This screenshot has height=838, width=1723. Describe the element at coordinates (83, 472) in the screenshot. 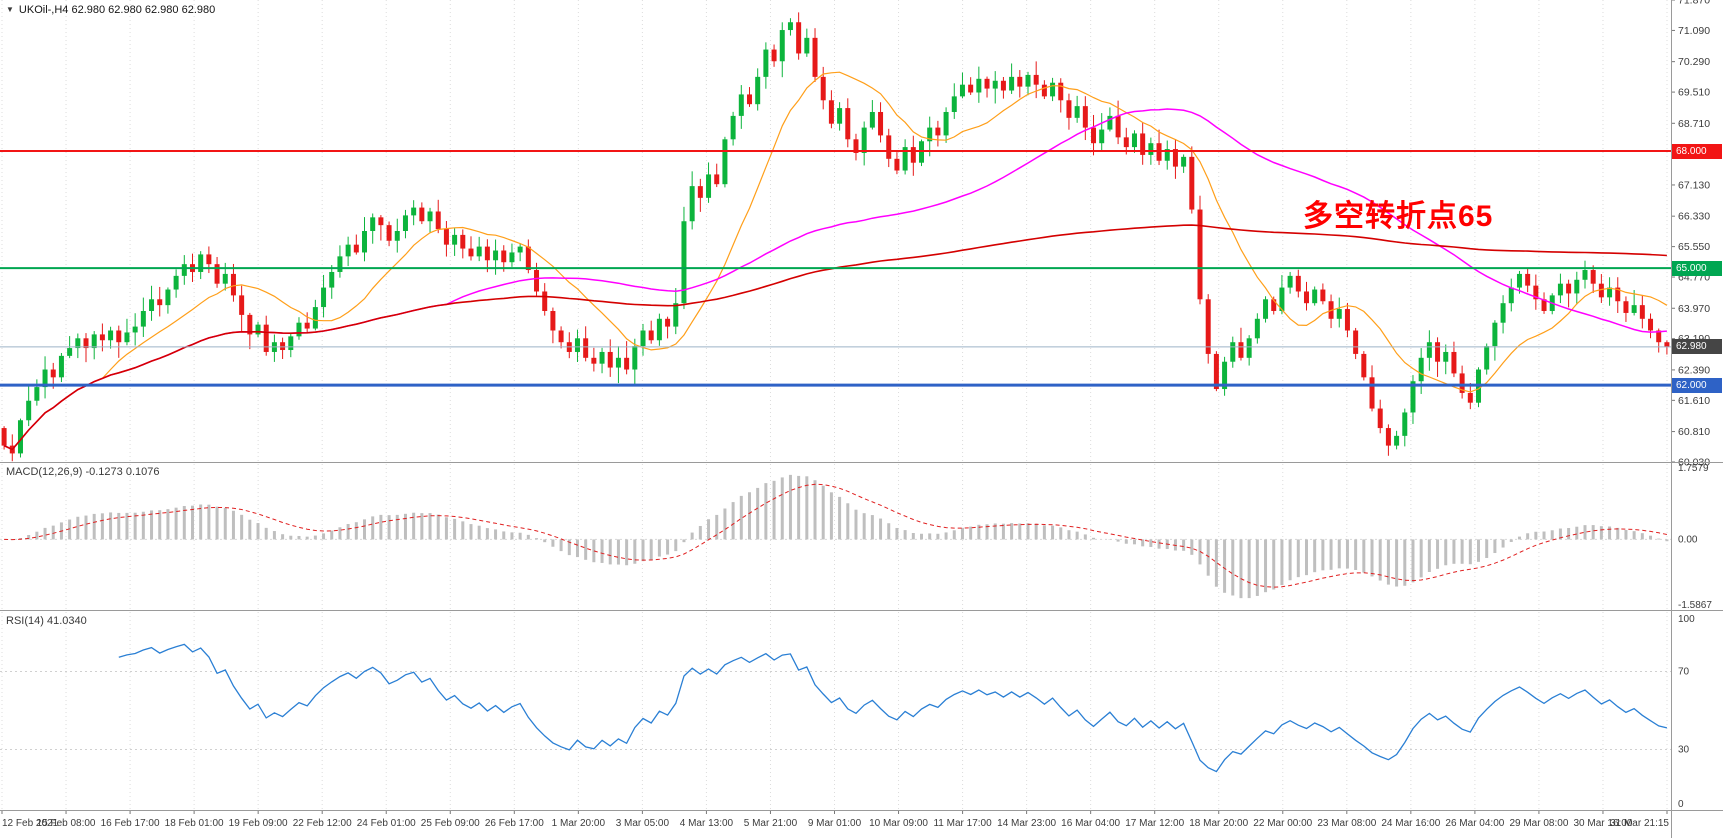

I see `macd-indicator-label: MACD(12,26,9) -0.1273 0.1076` at that location.